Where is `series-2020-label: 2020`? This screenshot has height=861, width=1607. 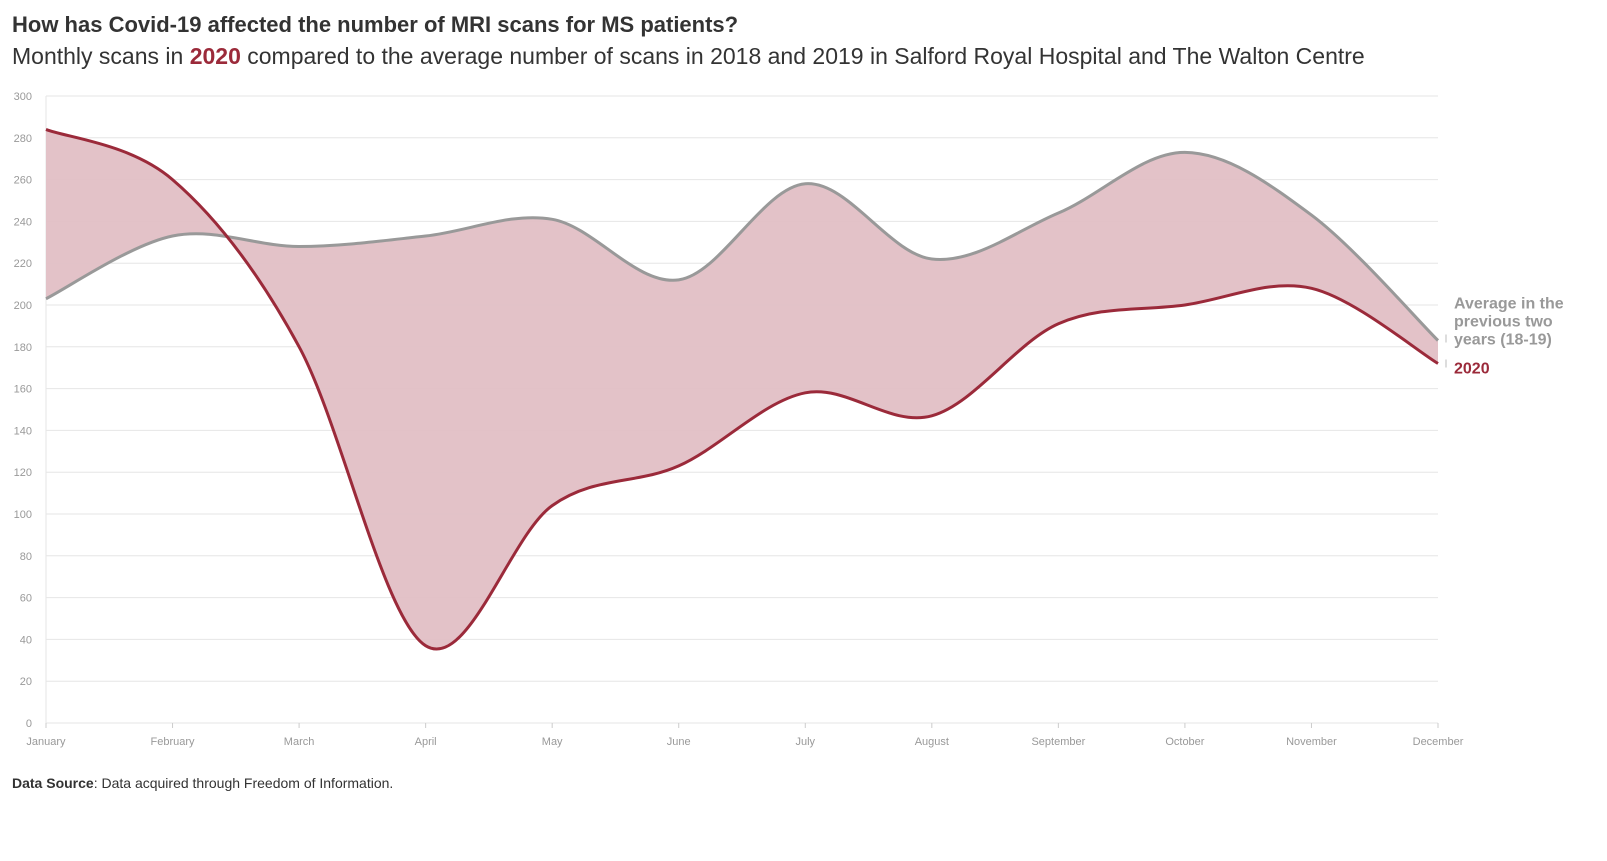
series-2020-label: 2020 is located at coordinates (1472, 369).